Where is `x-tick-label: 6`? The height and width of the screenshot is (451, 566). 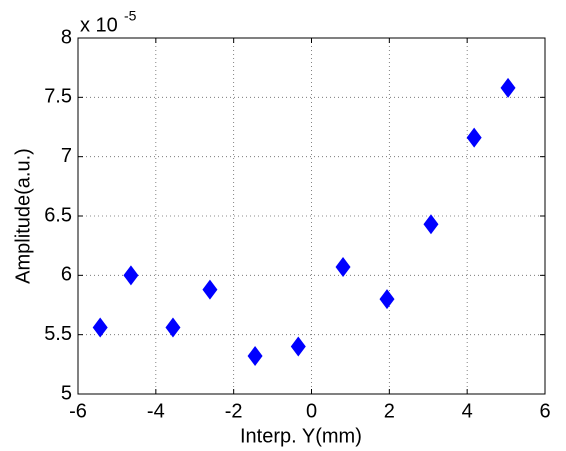
x-tick-label: 6 is located at coordinates (544, 411).